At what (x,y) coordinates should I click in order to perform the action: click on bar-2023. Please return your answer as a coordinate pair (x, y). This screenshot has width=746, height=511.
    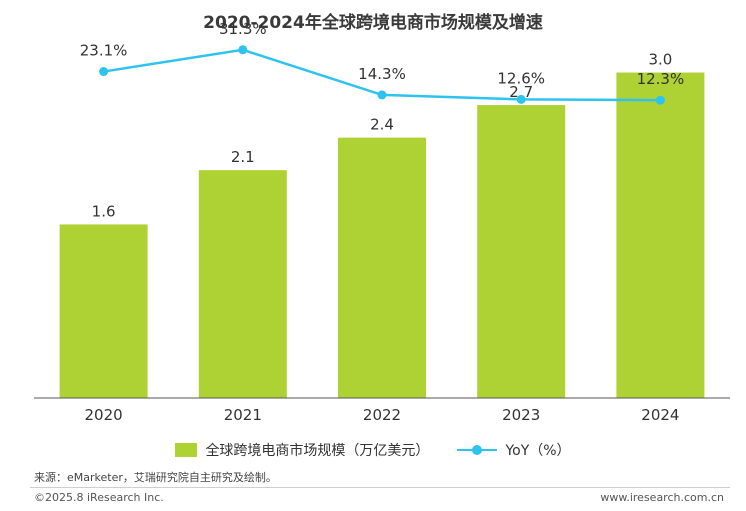
    Looking at the image, I should click on (521, 251).